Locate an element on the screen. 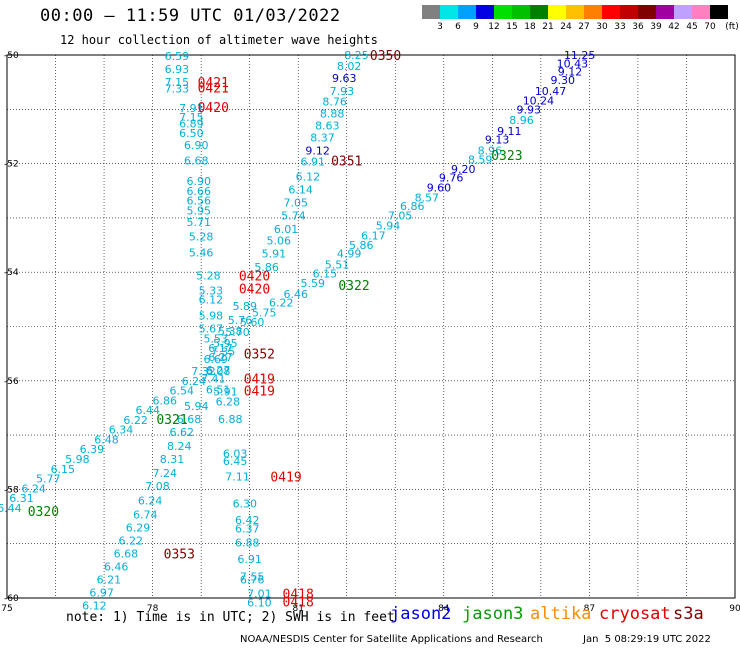 The width and height of the screenshot is (740, 650). swh-value-label: 6.15 is located at coordinates (63, 469).